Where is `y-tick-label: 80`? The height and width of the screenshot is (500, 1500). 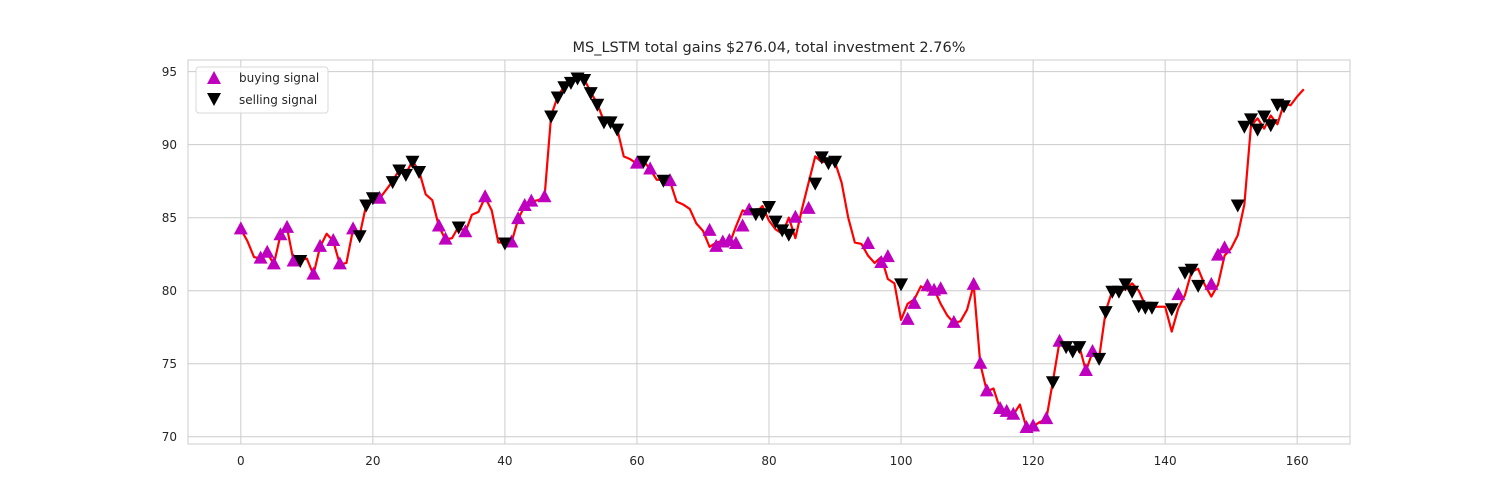
y-tick-label: 80 is located at coordinates (169, 291).